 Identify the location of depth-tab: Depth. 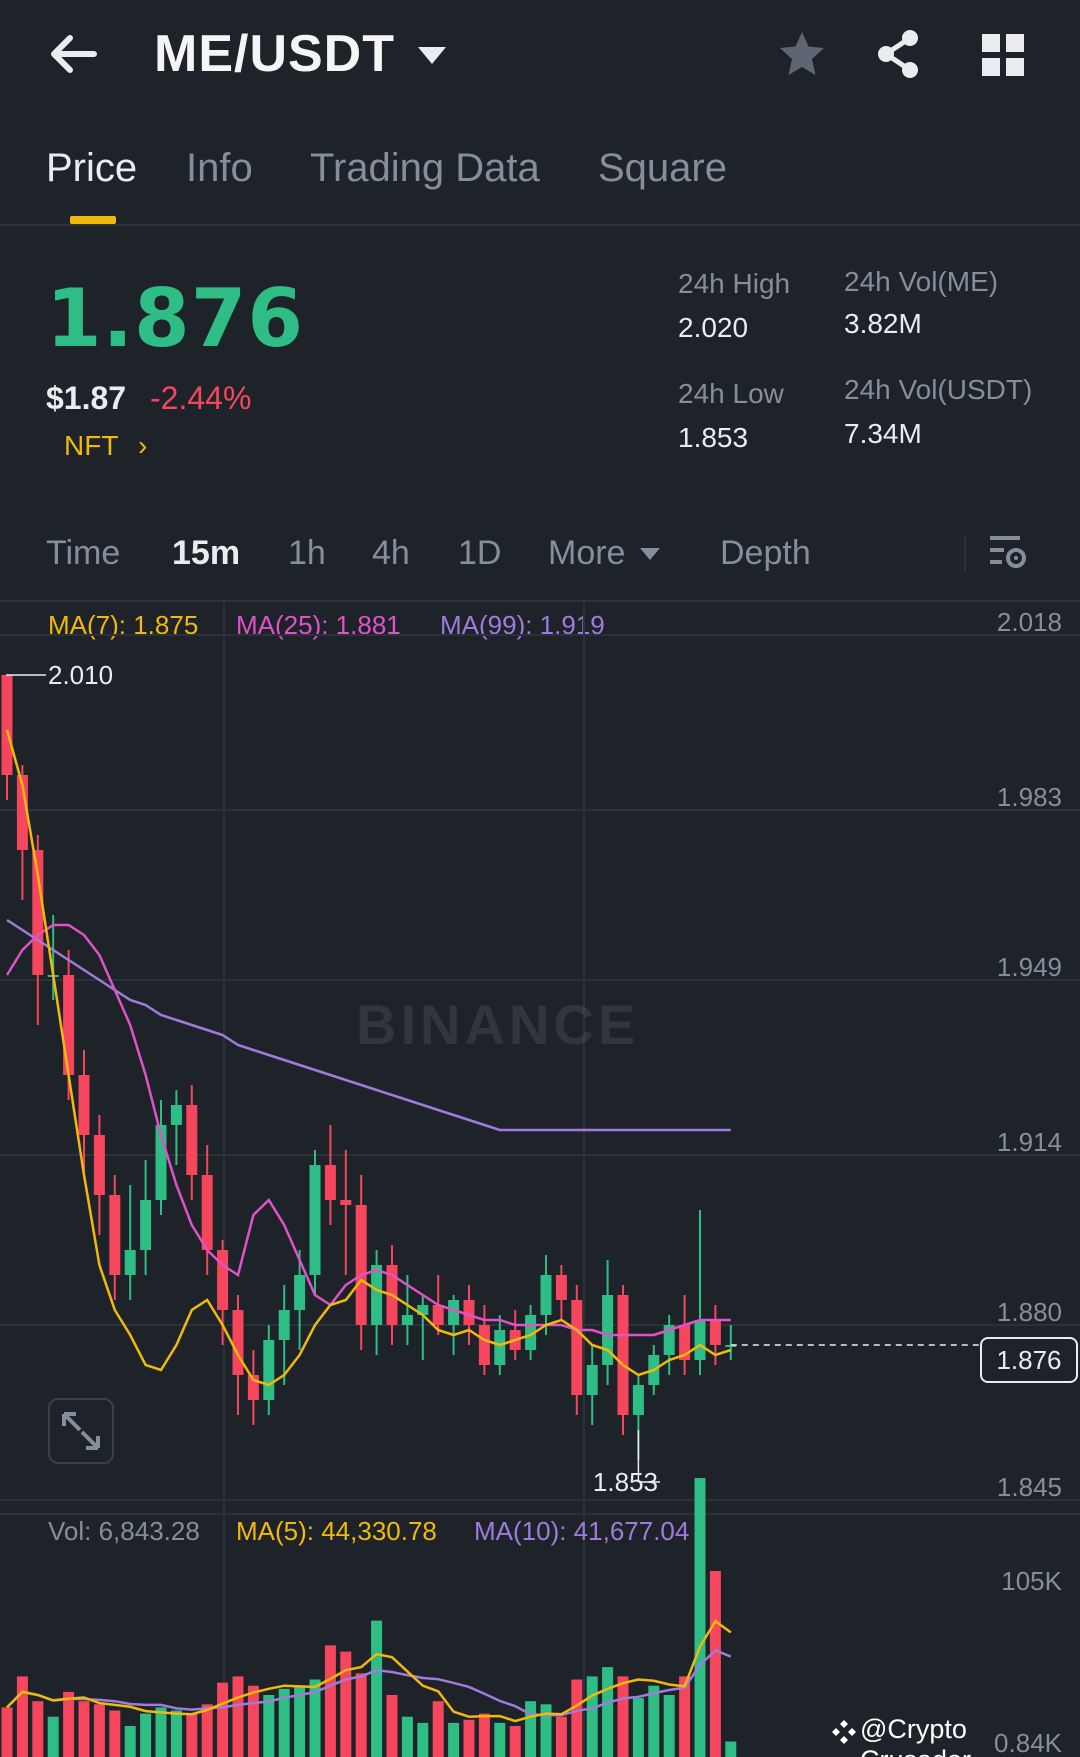
(765, 553).